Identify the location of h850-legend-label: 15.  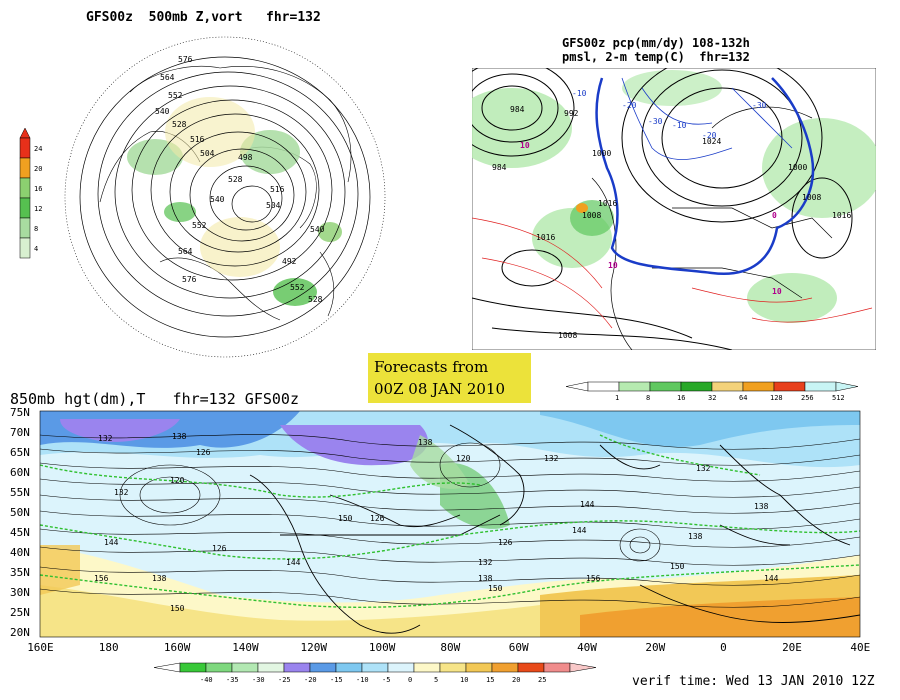
(490, 680).